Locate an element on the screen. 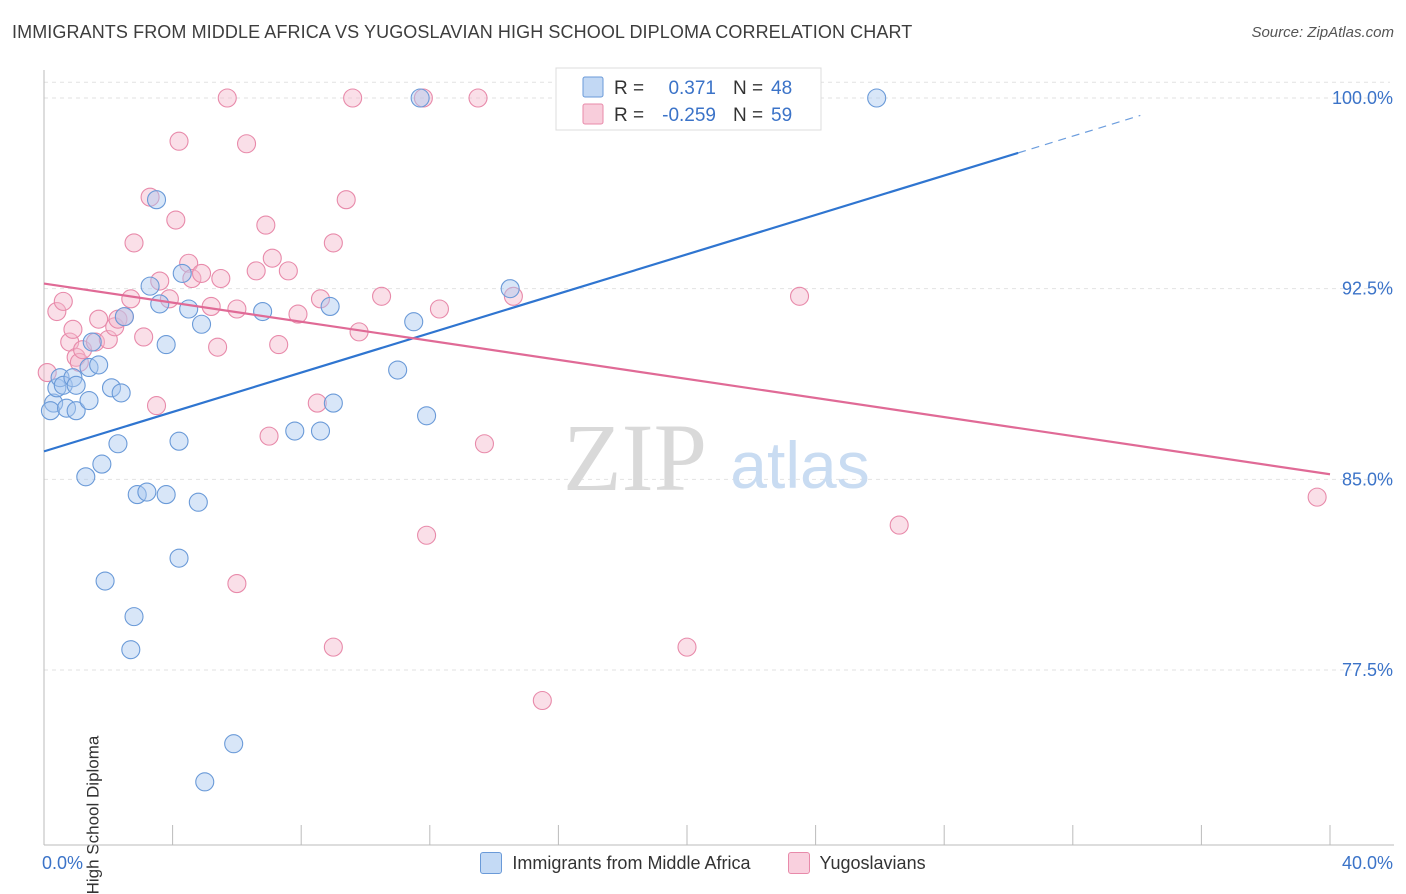 The width and height of the screenshot is (1406, 894). y-tick-label-3: 100.0% is located at coordinates (1362, 98).